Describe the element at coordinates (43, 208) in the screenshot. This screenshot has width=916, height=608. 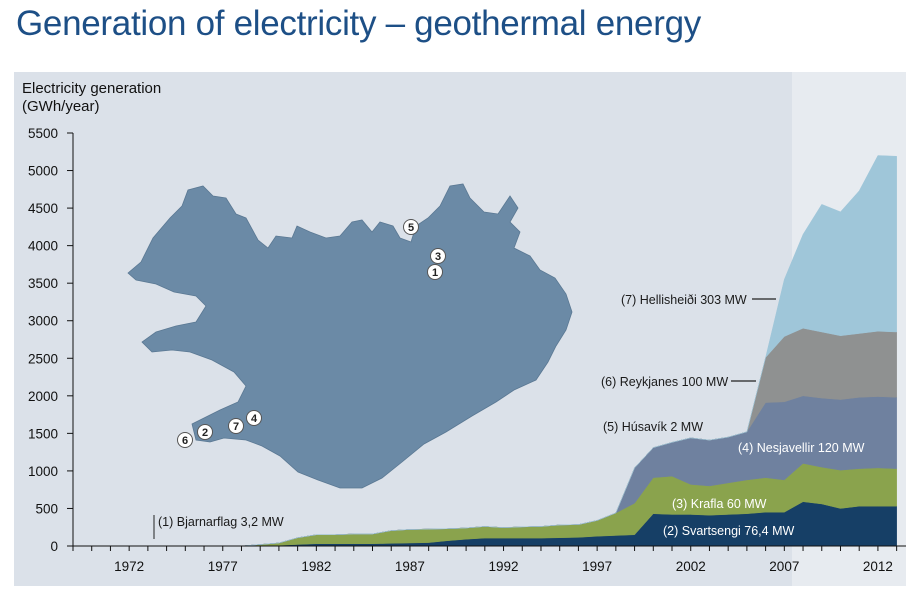
I see `y-tick-label: 4500` at that location.